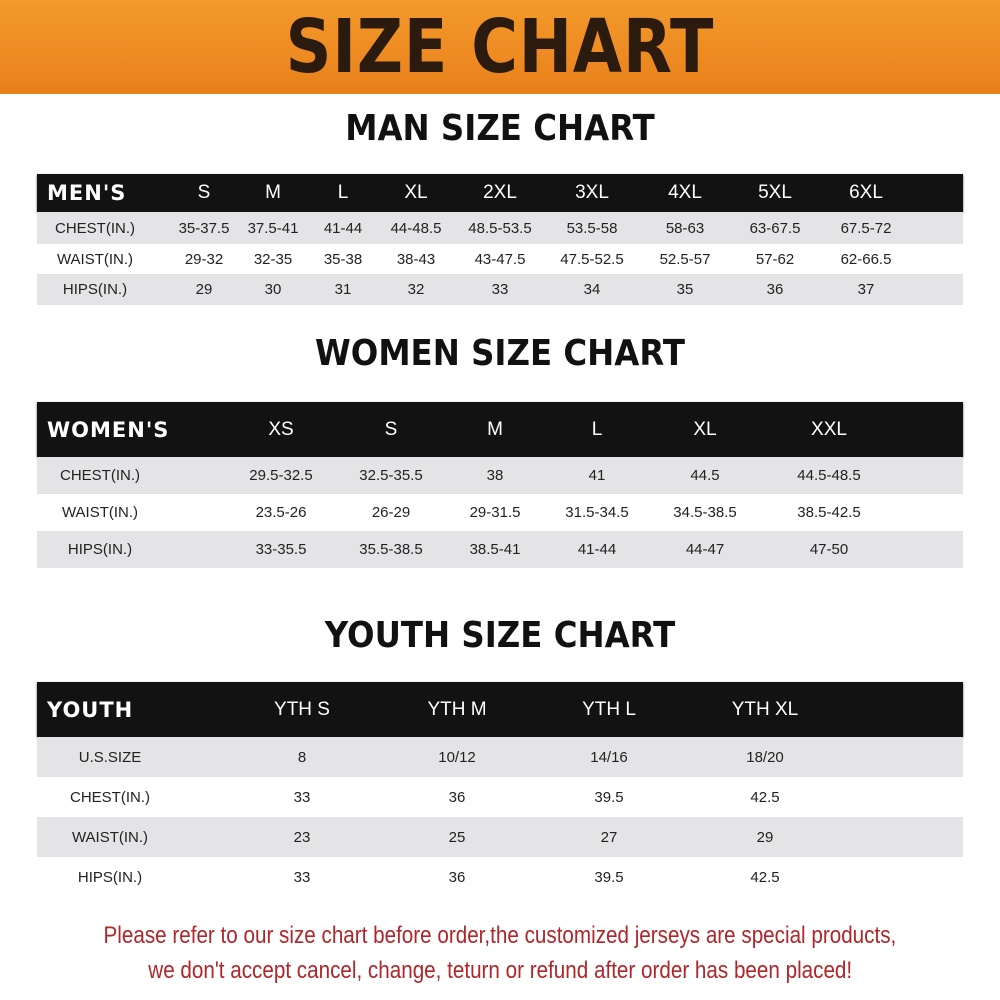 The image size is (1000, 1000). I want to click on size-header: XXL, so click(829, 429).